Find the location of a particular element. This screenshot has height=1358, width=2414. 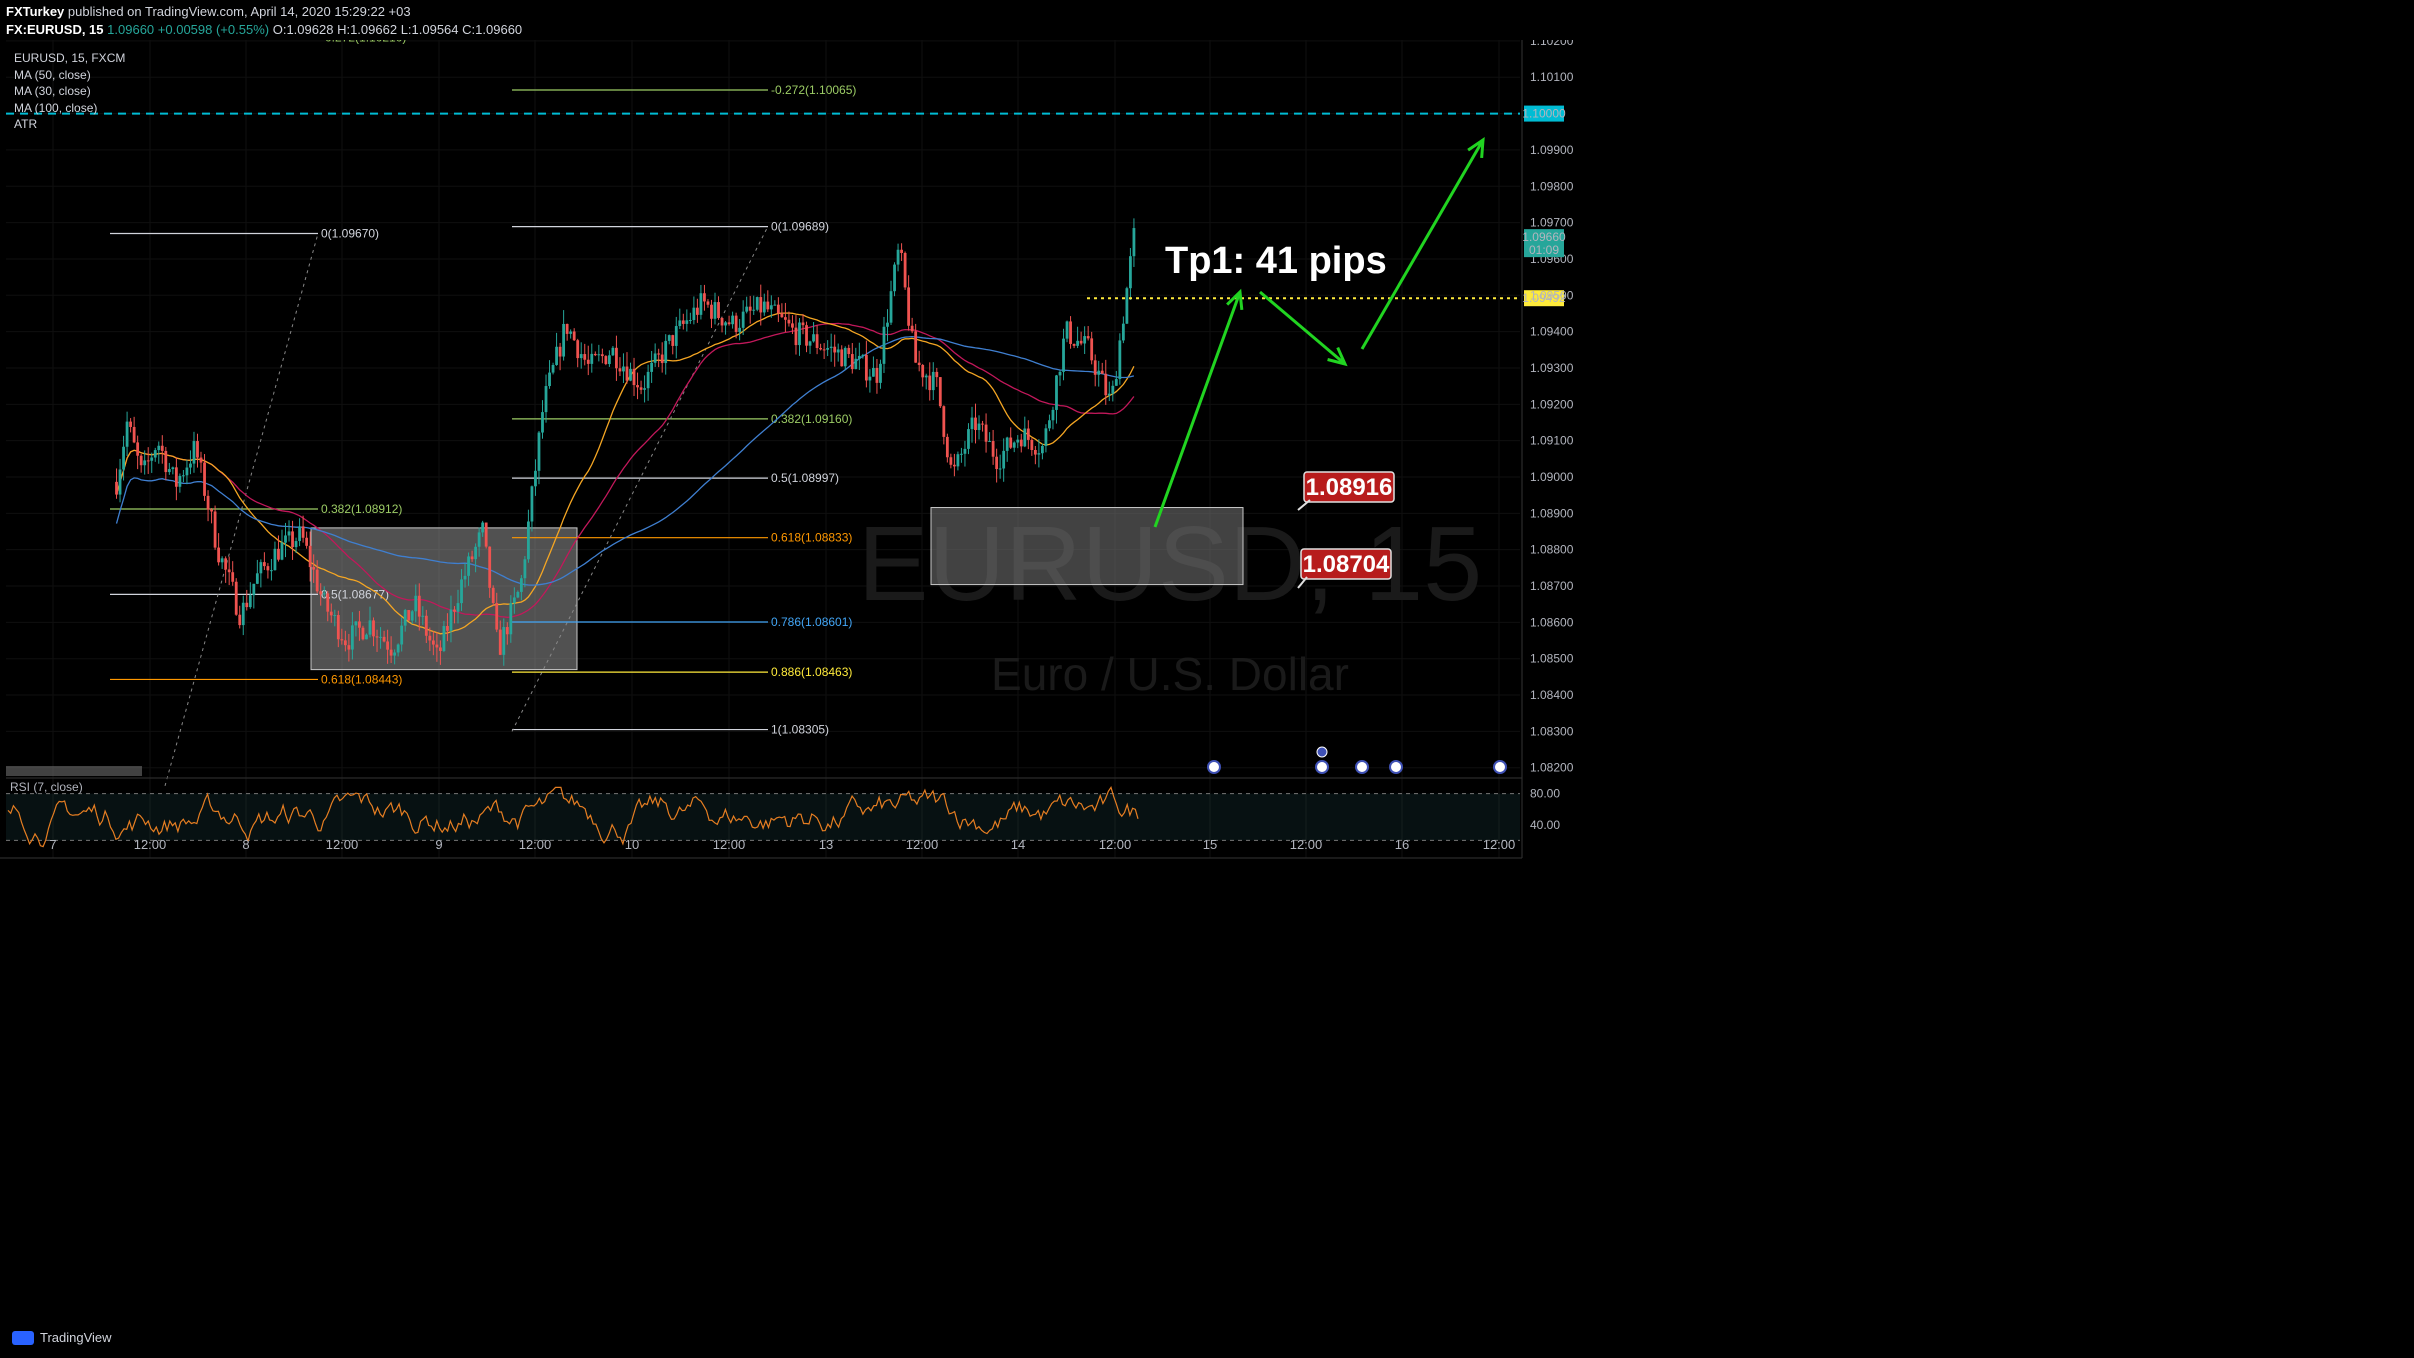

current-price-label: 1.09660 is located at coordinates (1544, 237).